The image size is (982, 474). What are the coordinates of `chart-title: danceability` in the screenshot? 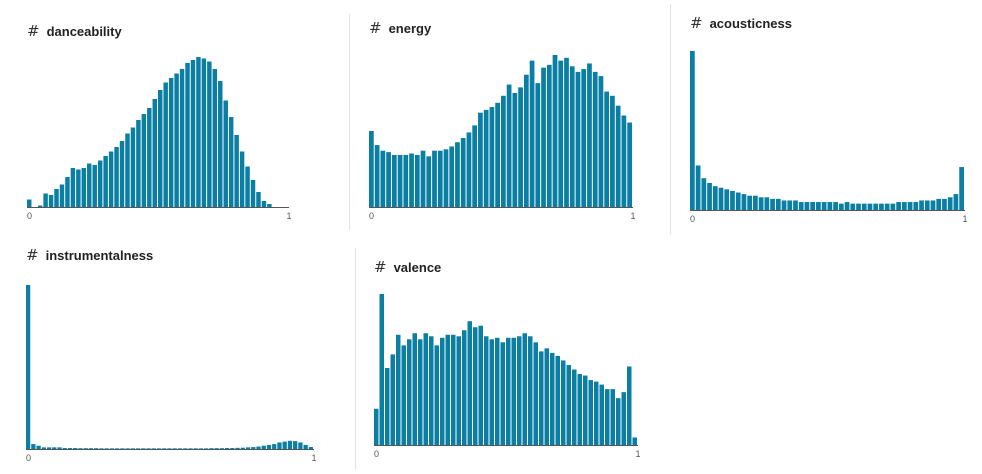 It's located at (84, 31).